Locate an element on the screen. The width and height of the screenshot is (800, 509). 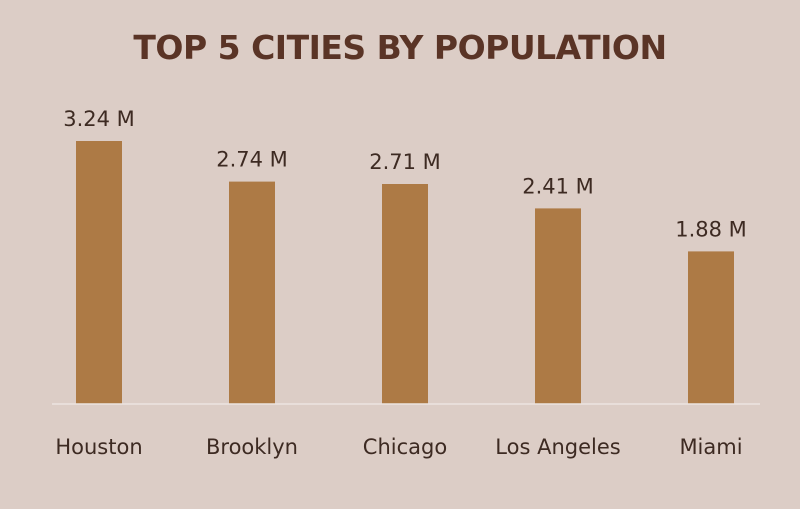
category-label-chicago: Chicago is located at coordinates (405, 447).